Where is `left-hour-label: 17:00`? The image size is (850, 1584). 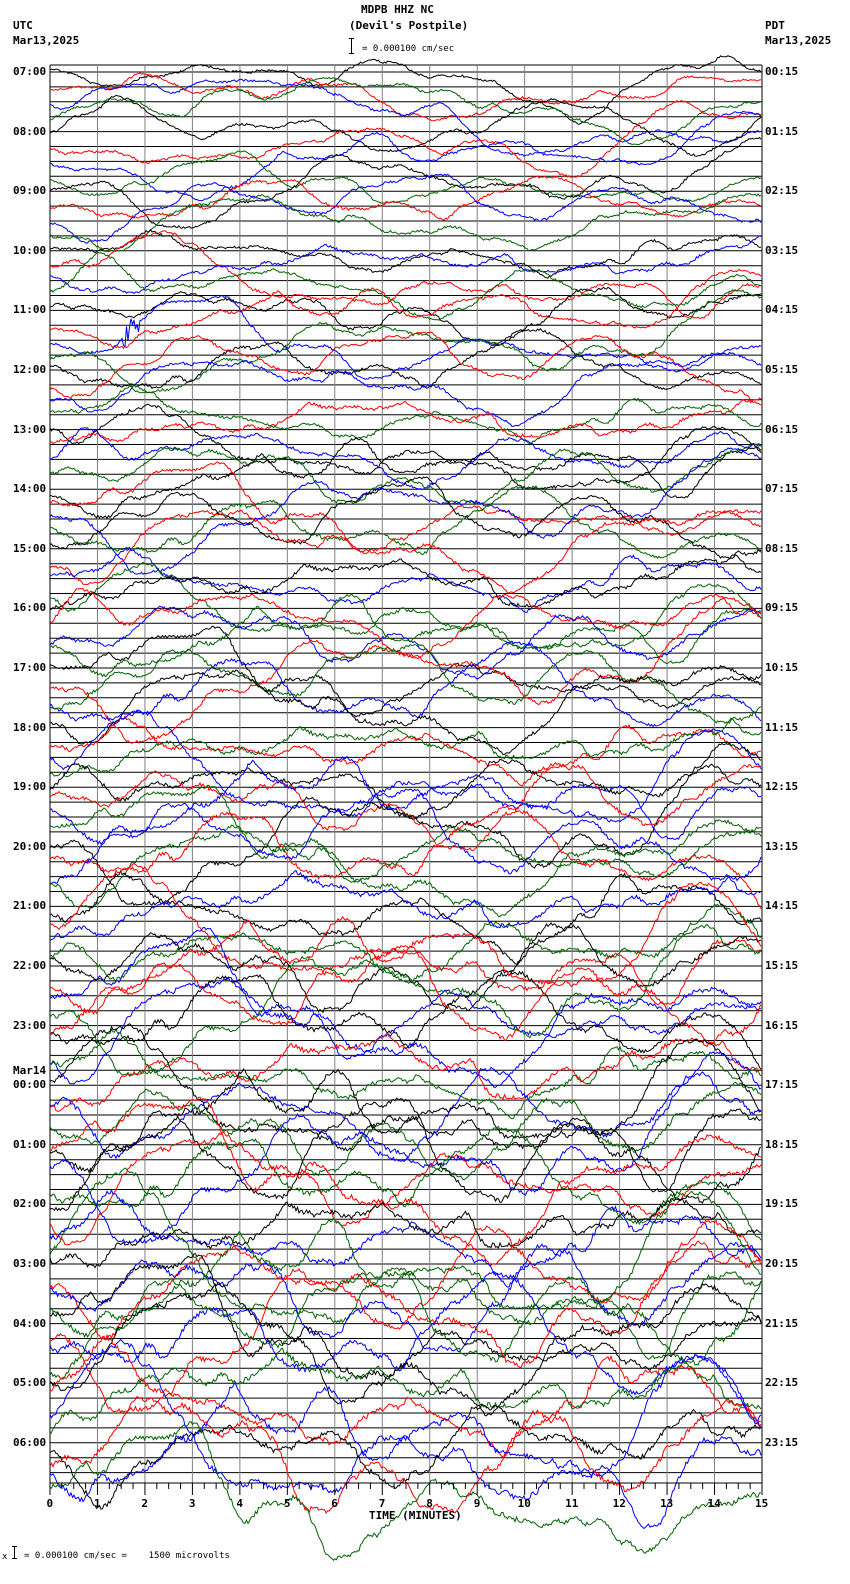 left-hour-label: 17:00 is located at coordinates (30, 667).